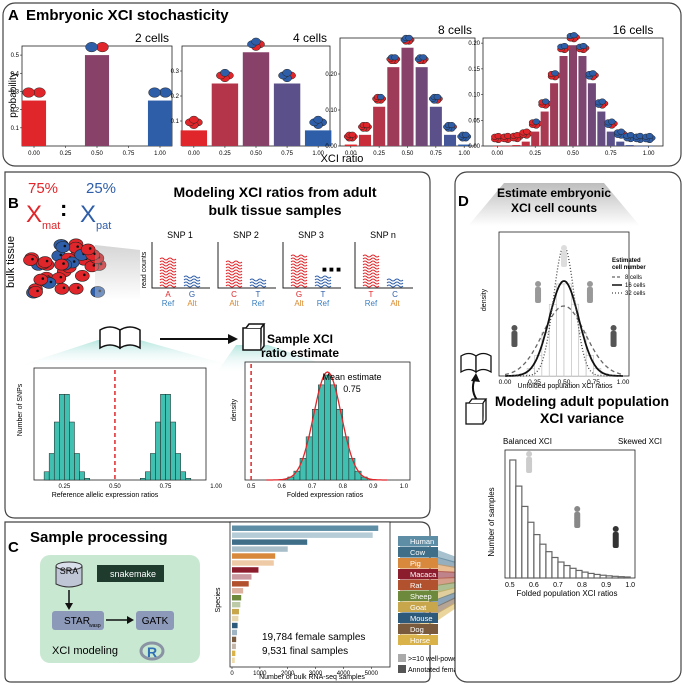  What do you see at coordinates (126, 354) in the screenshot?
I see `teal-fan-left` at bounding box center [126, 354].